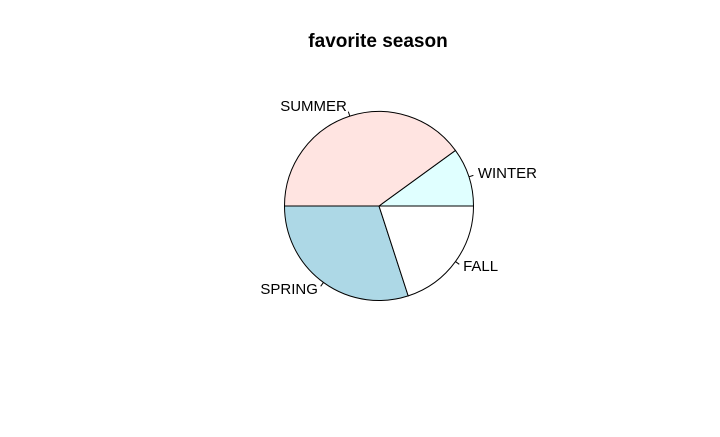  I want to click on slice-label-summer: SUMMER, so click(313, 106).